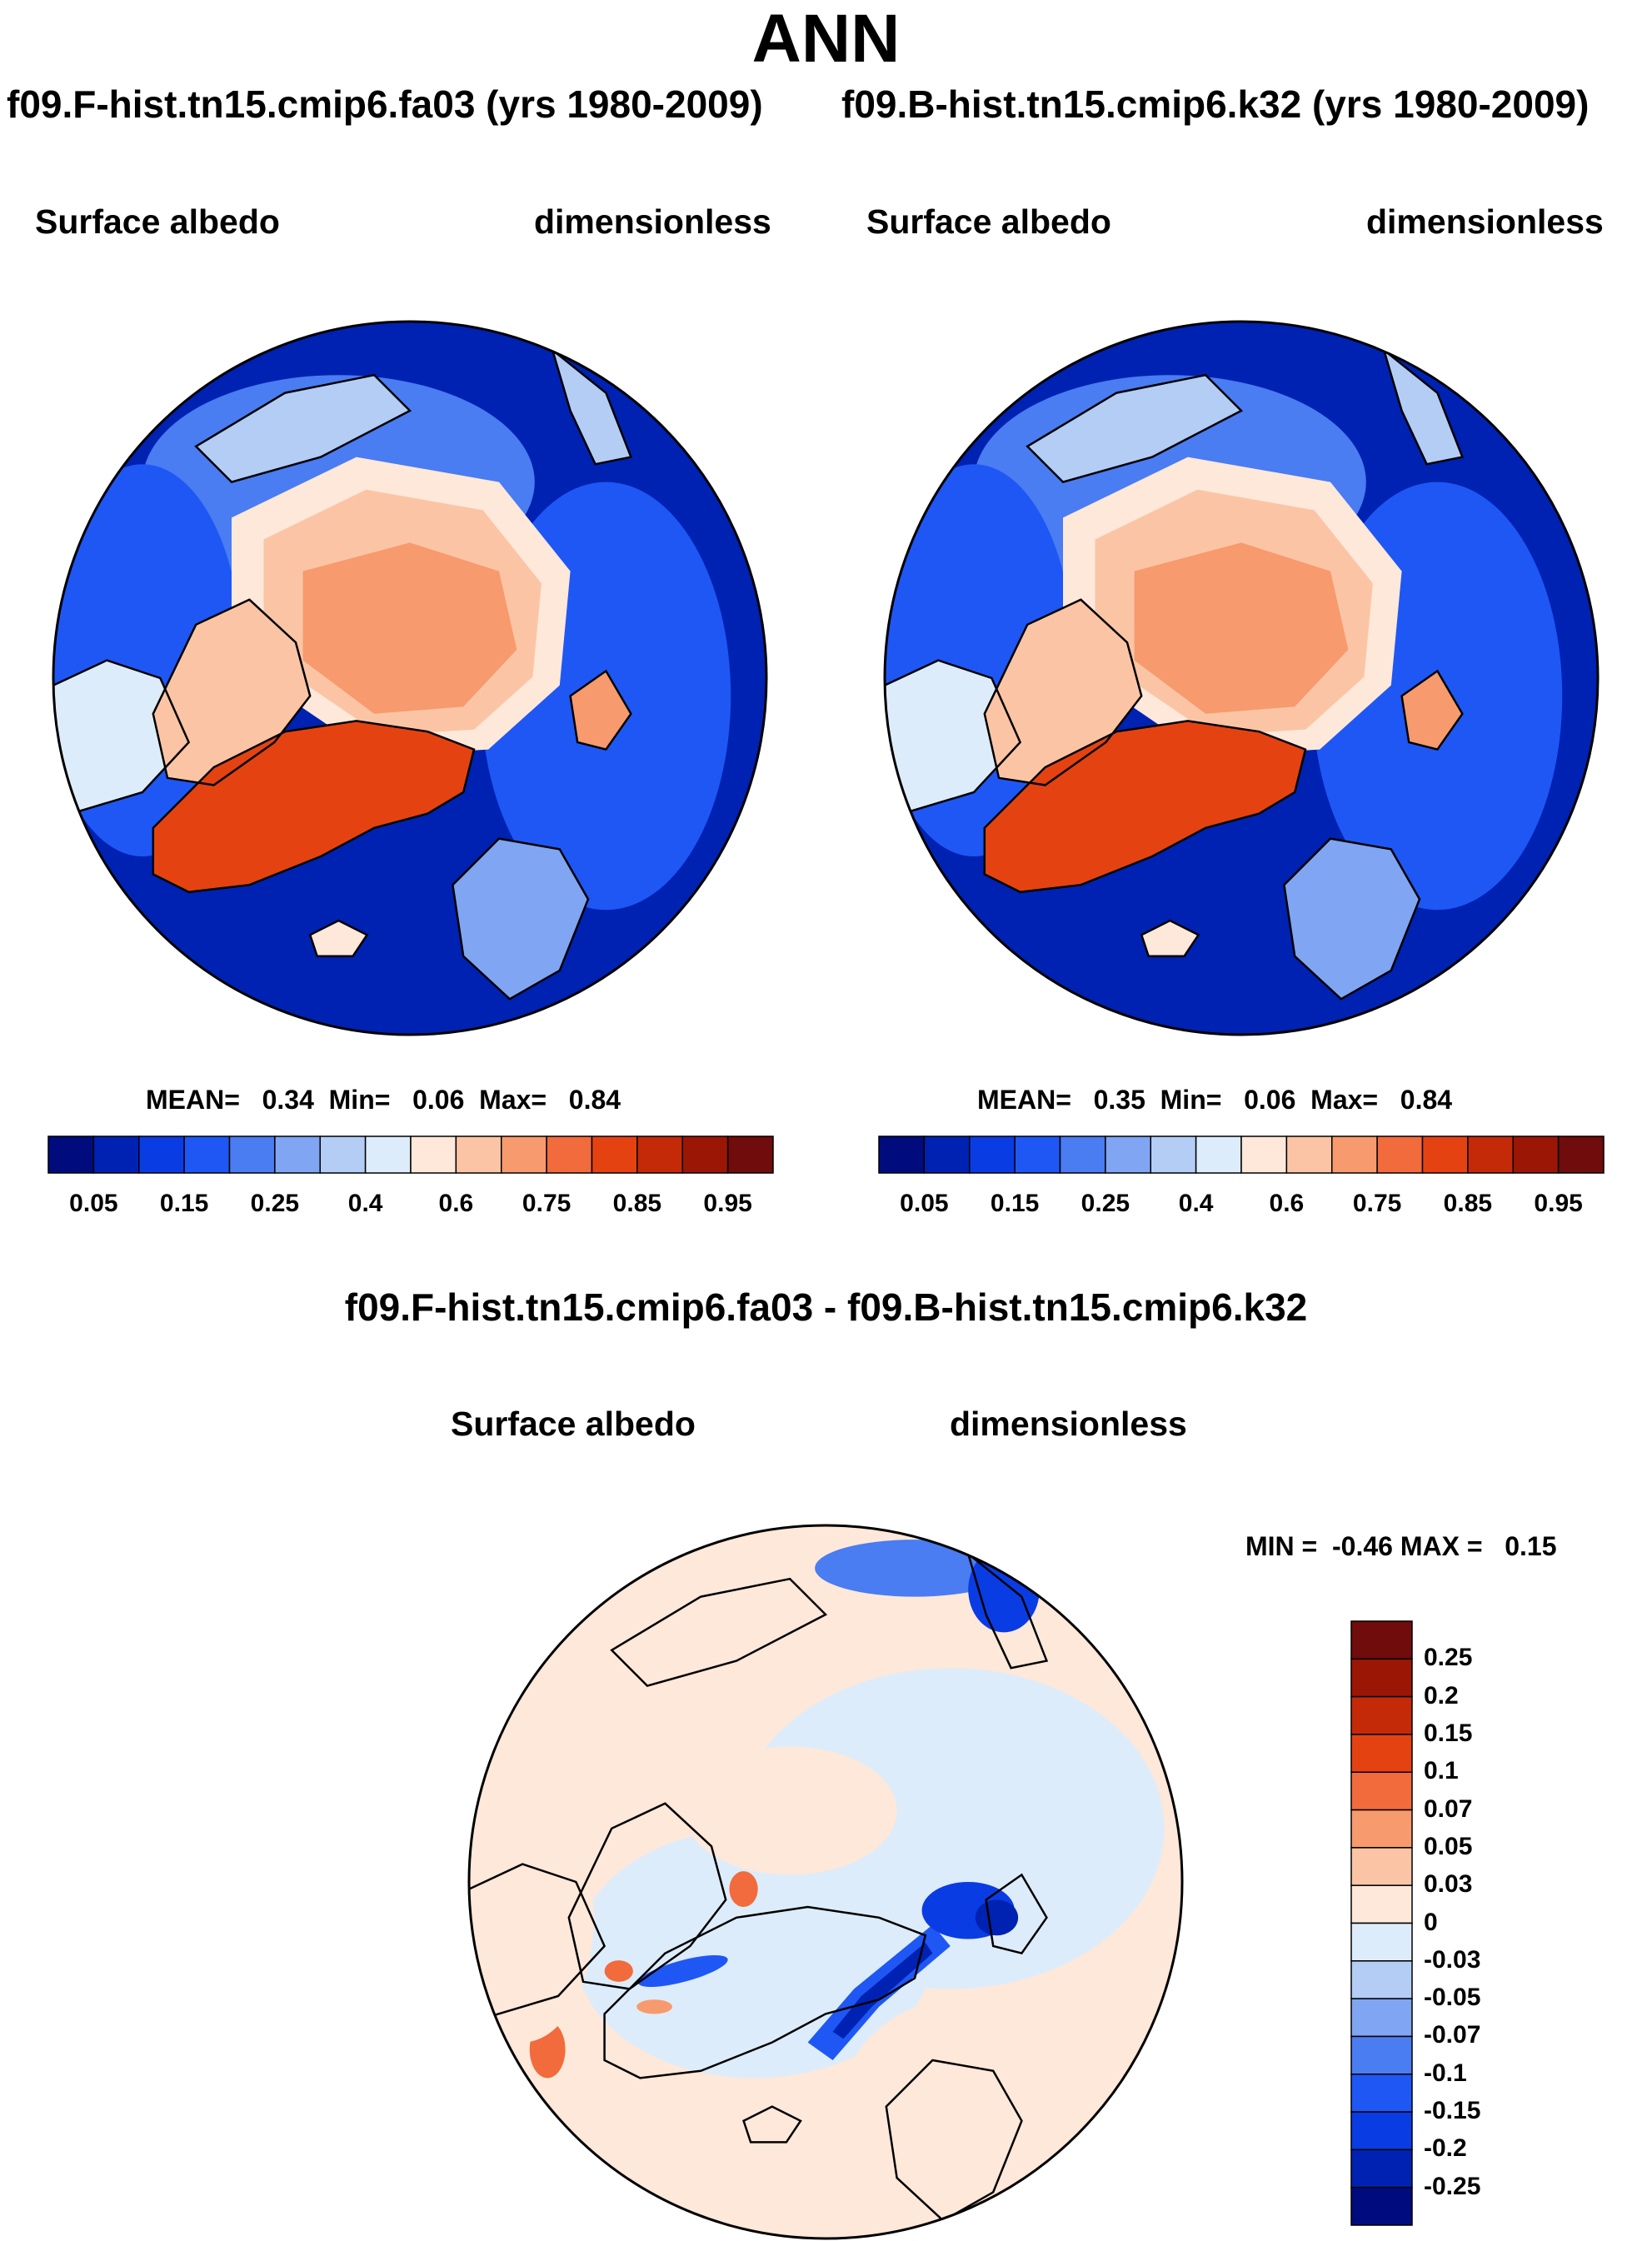  Describe the element at coordinates (925, 1203) in the screenshot. I see `cbar-b-tick-0: 0.05` at that location.